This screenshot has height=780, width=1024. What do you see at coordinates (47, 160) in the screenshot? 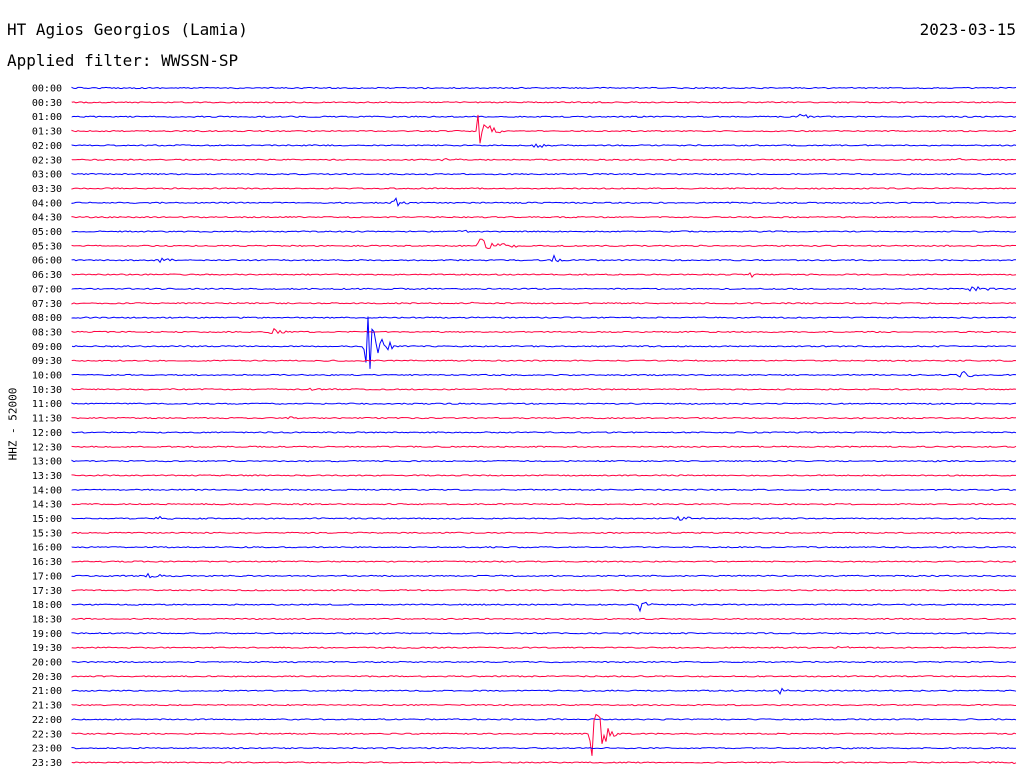
I see `time-tick-label: 02:30` at bounding box center [47, 160].